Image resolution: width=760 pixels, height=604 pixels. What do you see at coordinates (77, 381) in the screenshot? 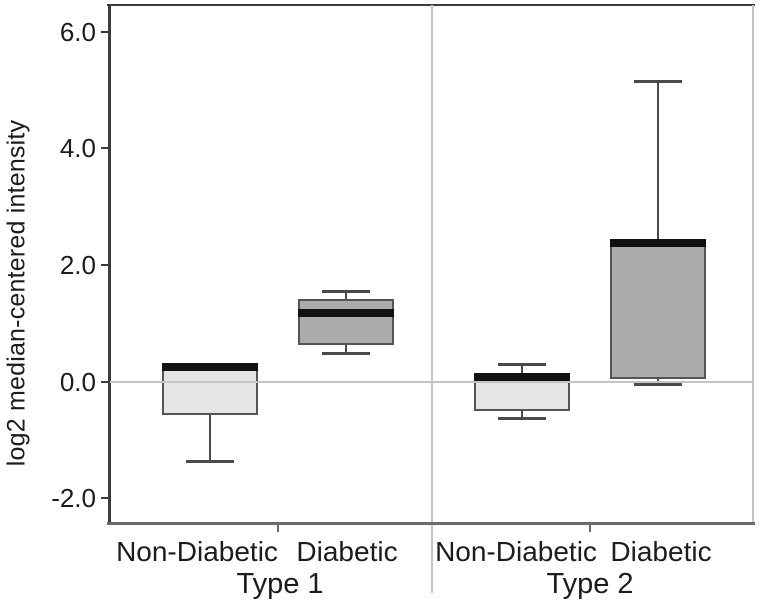
I see `y-tick-label: 0.0` at bounding box center [77, 381].